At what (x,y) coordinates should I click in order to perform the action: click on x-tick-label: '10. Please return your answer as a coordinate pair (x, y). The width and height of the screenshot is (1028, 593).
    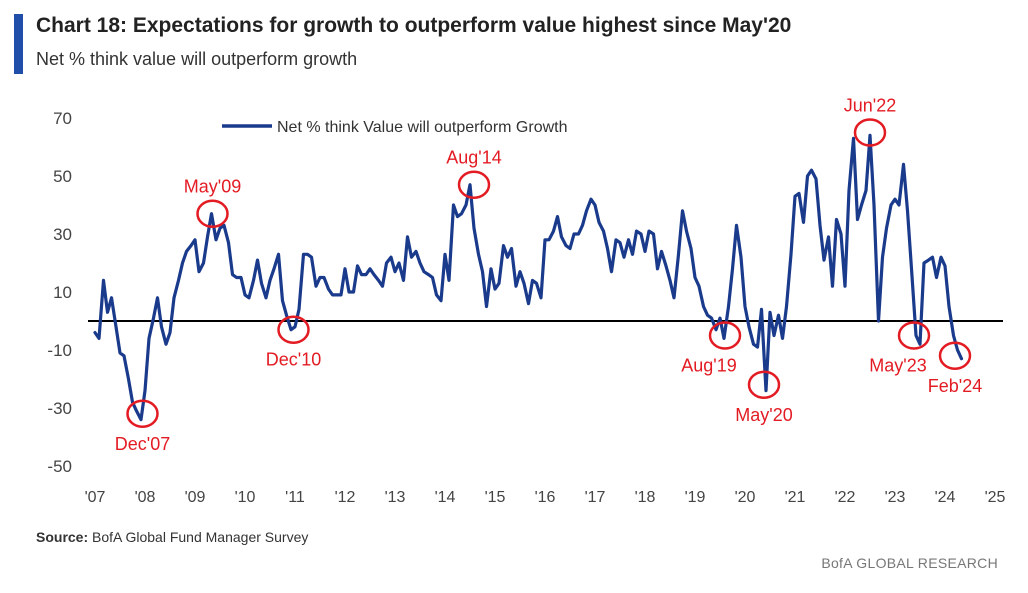
    Looking at the image, I should click on (245, 497).